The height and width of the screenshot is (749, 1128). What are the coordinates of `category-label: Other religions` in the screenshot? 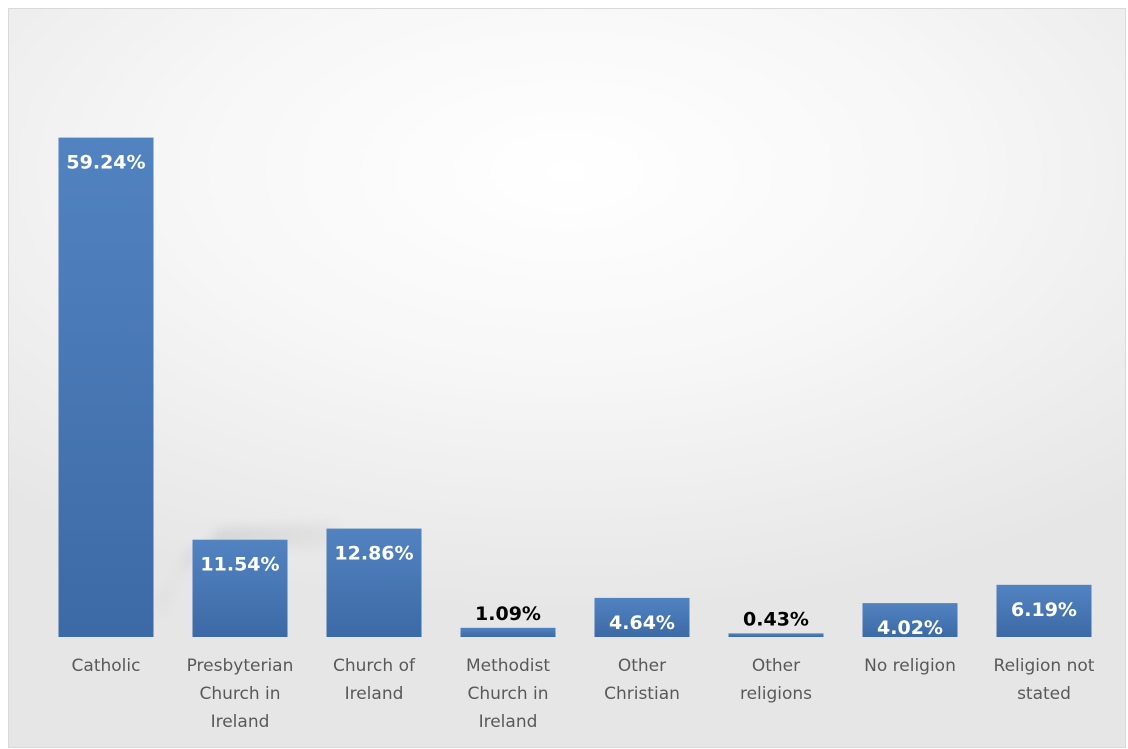 It's located at (776, 680).